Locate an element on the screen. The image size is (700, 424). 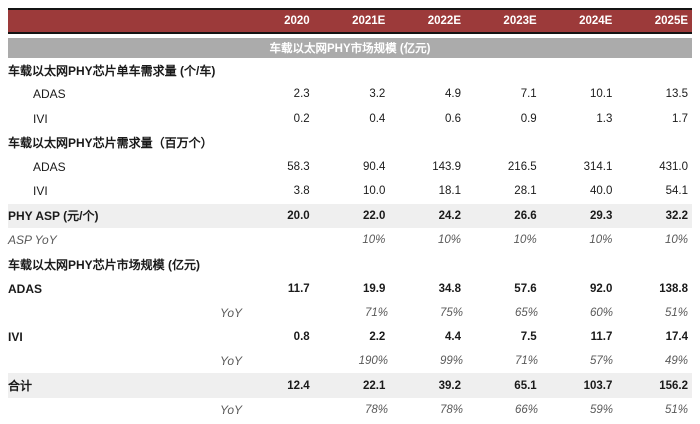
cell-value: 75% is located at coordinates (452, 312).